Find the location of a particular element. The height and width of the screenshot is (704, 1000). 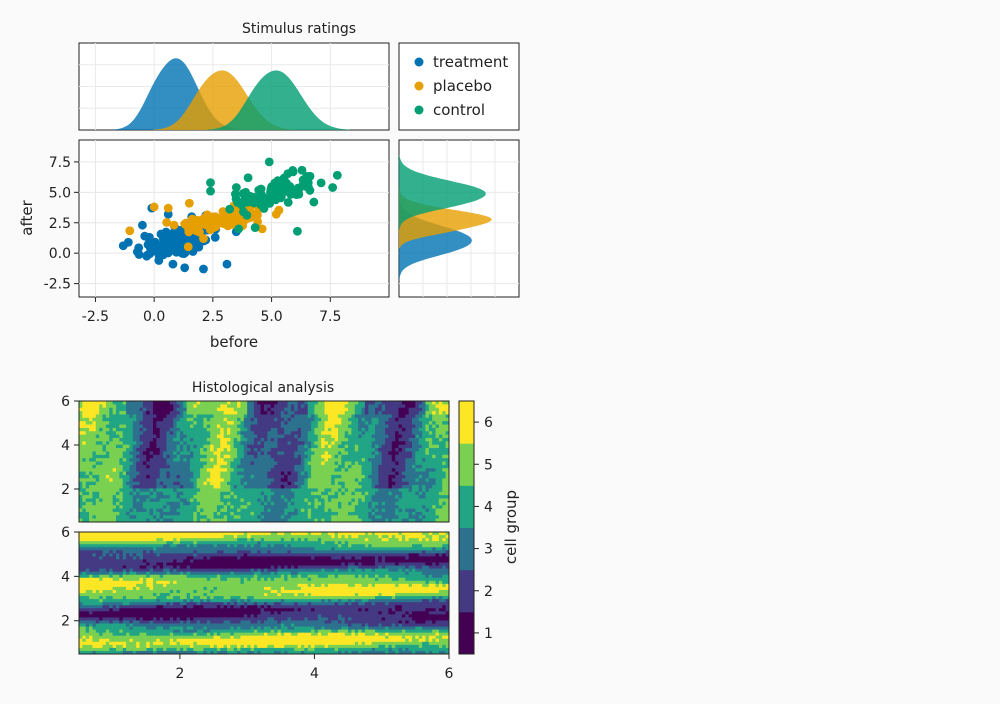

scatter-x-tick-label: 2.5 is located at coordinates (213, 317).